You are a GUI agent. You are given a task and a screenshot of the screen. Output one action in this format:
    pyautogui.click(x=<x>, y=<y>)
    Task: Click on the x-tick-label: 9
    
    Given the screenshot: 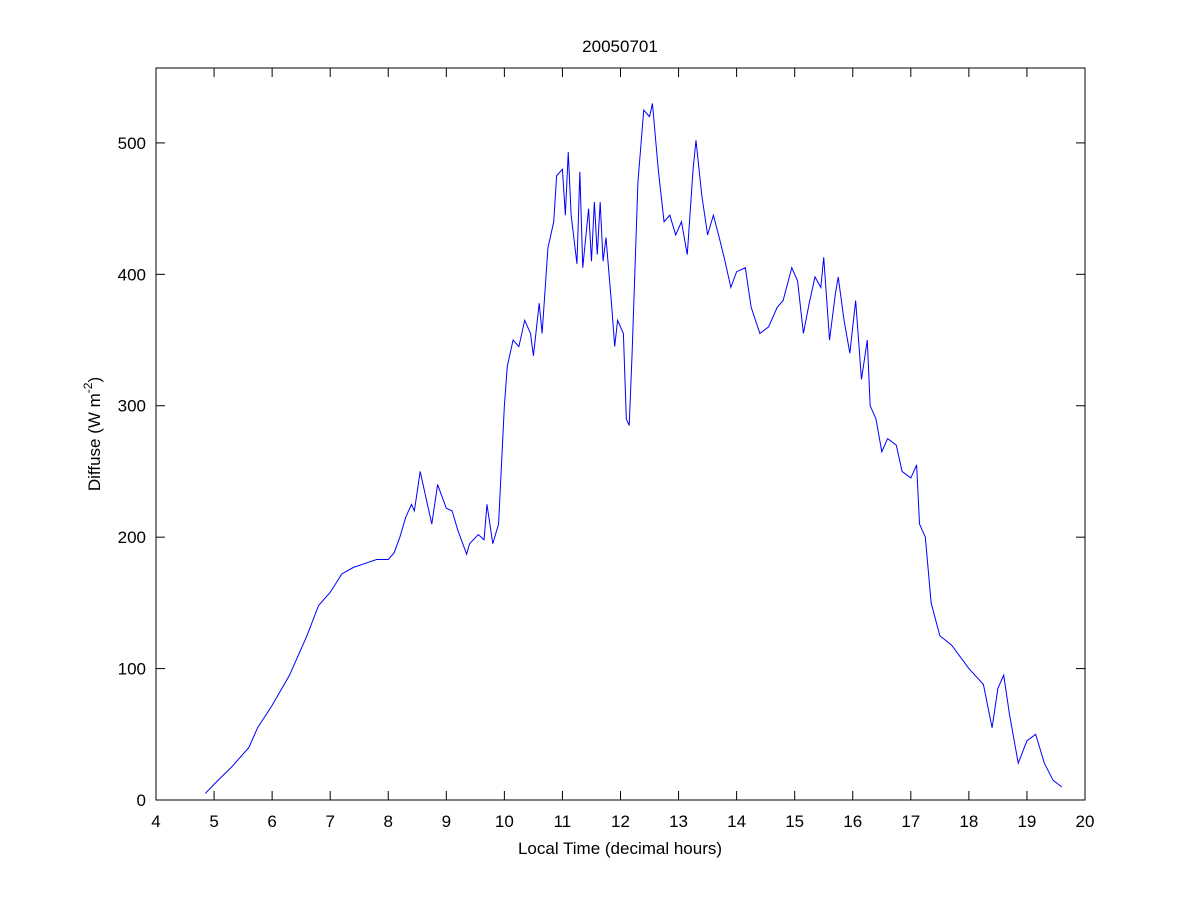 What is the action you would take?
    pyautogui.click(x=446, y=821)
    